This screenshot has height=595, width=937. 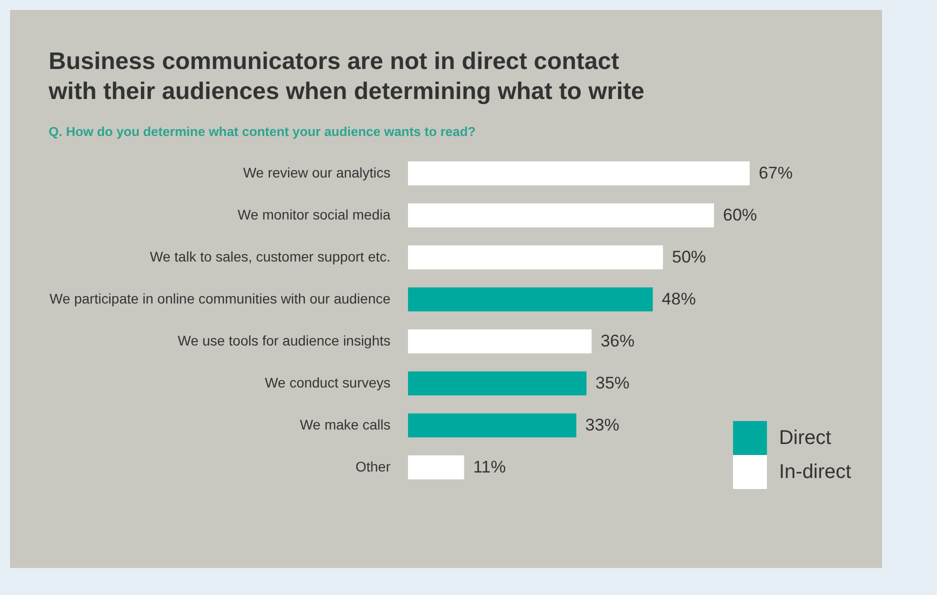 I want to click on y-tick-label: We monitor social media, so click(x=314, y=214).